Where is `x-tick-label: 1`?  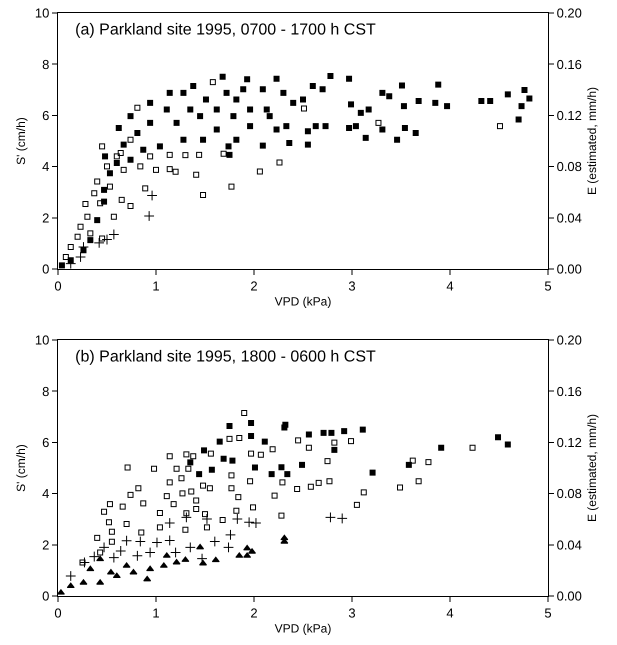
x-tick-label: 1 is located at coordinates (156, 613).